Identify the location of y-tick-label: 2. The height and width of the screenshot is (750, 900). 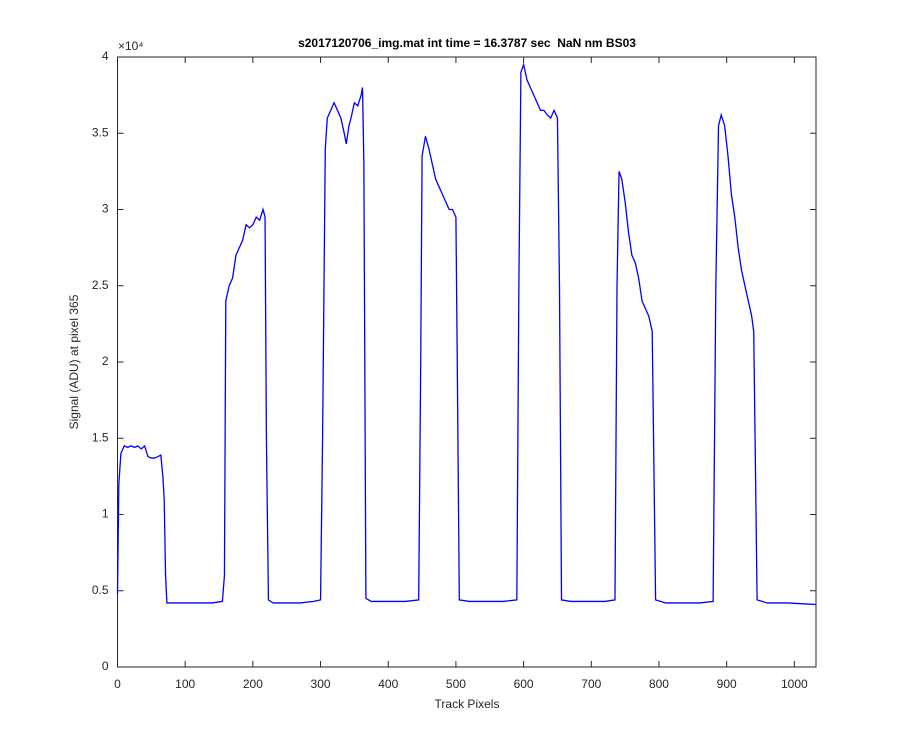
(105, 361).